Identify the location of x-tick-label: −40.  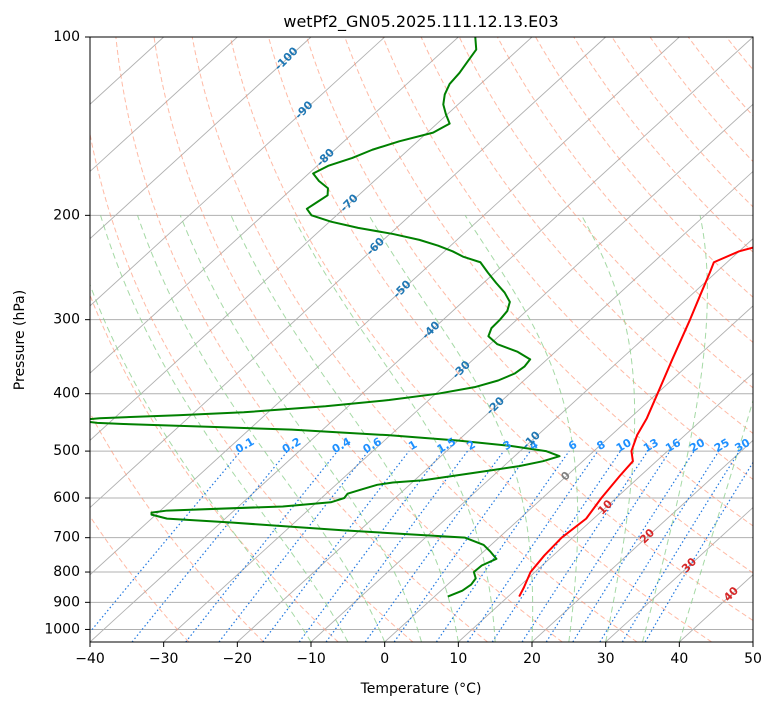
(90, 659).